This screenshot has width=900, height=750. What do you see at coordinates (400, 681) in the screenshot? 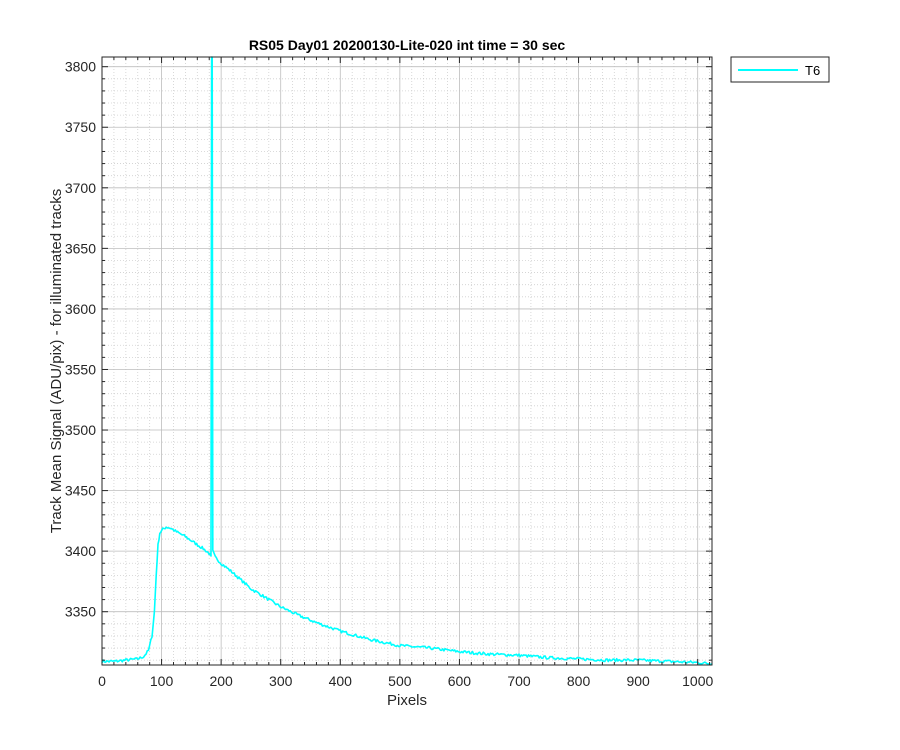
I see `x-tick-label: 500` at bounding box center [400, 681].